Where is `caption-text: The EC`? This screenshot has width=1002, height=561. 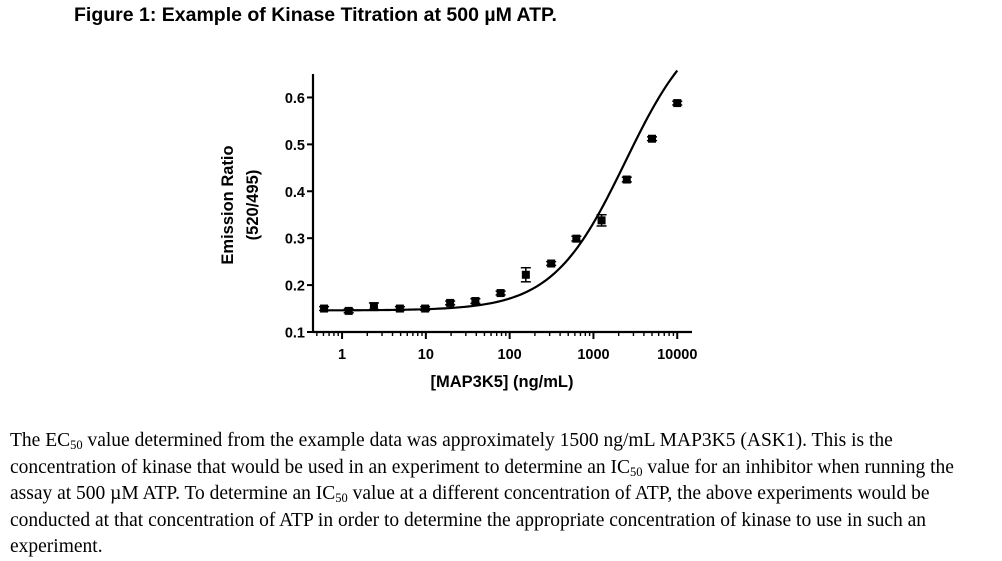 caption-text: The EC is located at coordinates (40, 440).